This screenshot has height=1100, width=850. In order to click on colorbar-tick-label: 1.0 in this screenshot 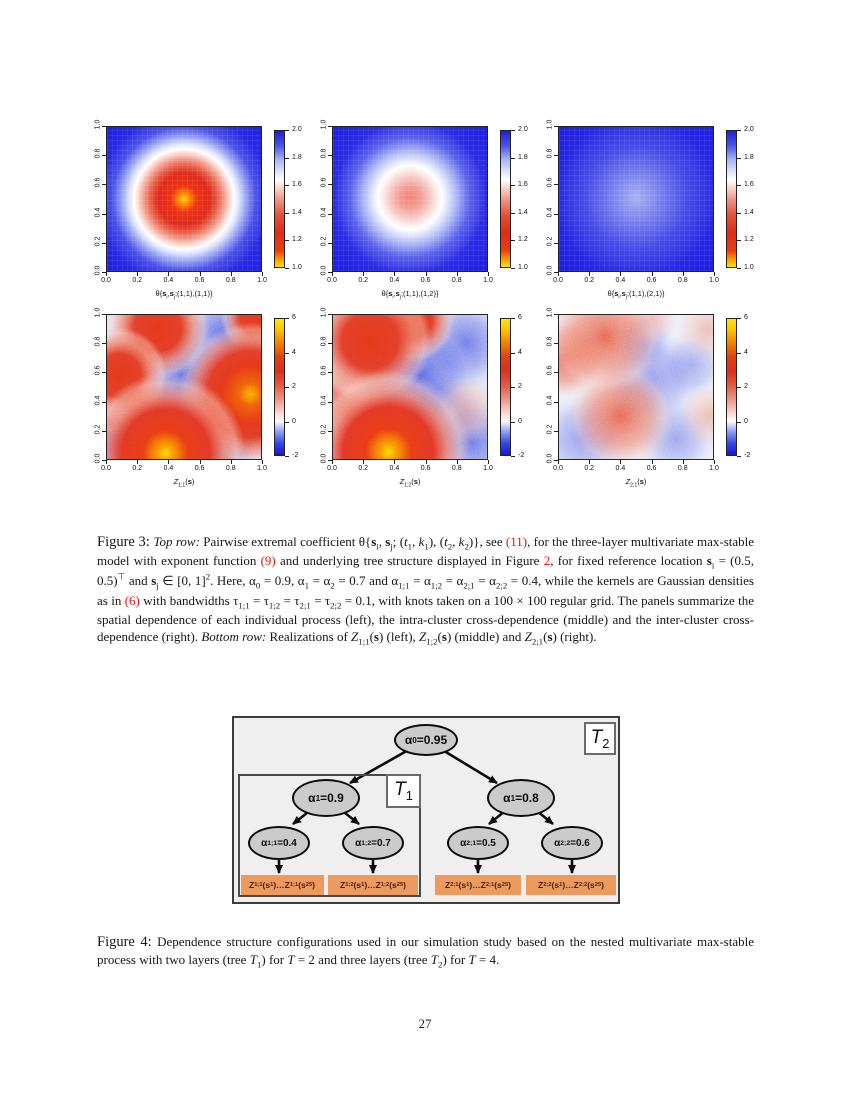, I will do `click(297, 267)`.